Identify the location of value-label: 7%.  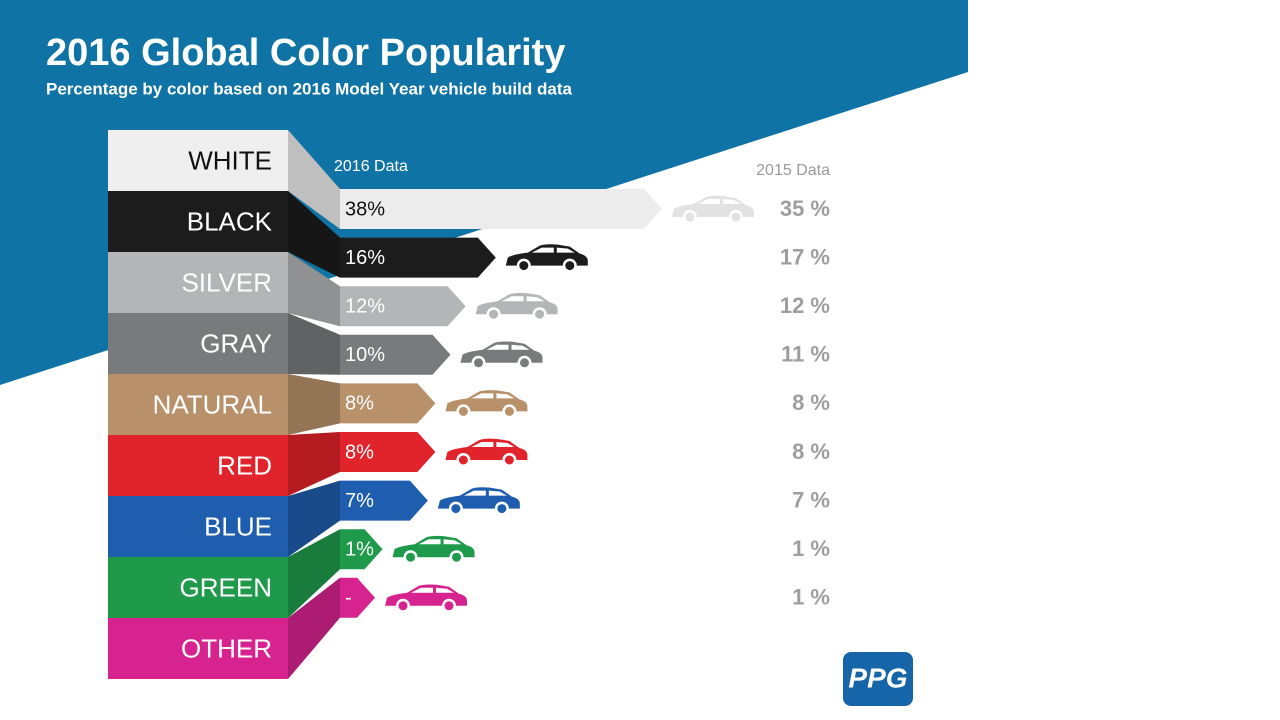
(359, 501).